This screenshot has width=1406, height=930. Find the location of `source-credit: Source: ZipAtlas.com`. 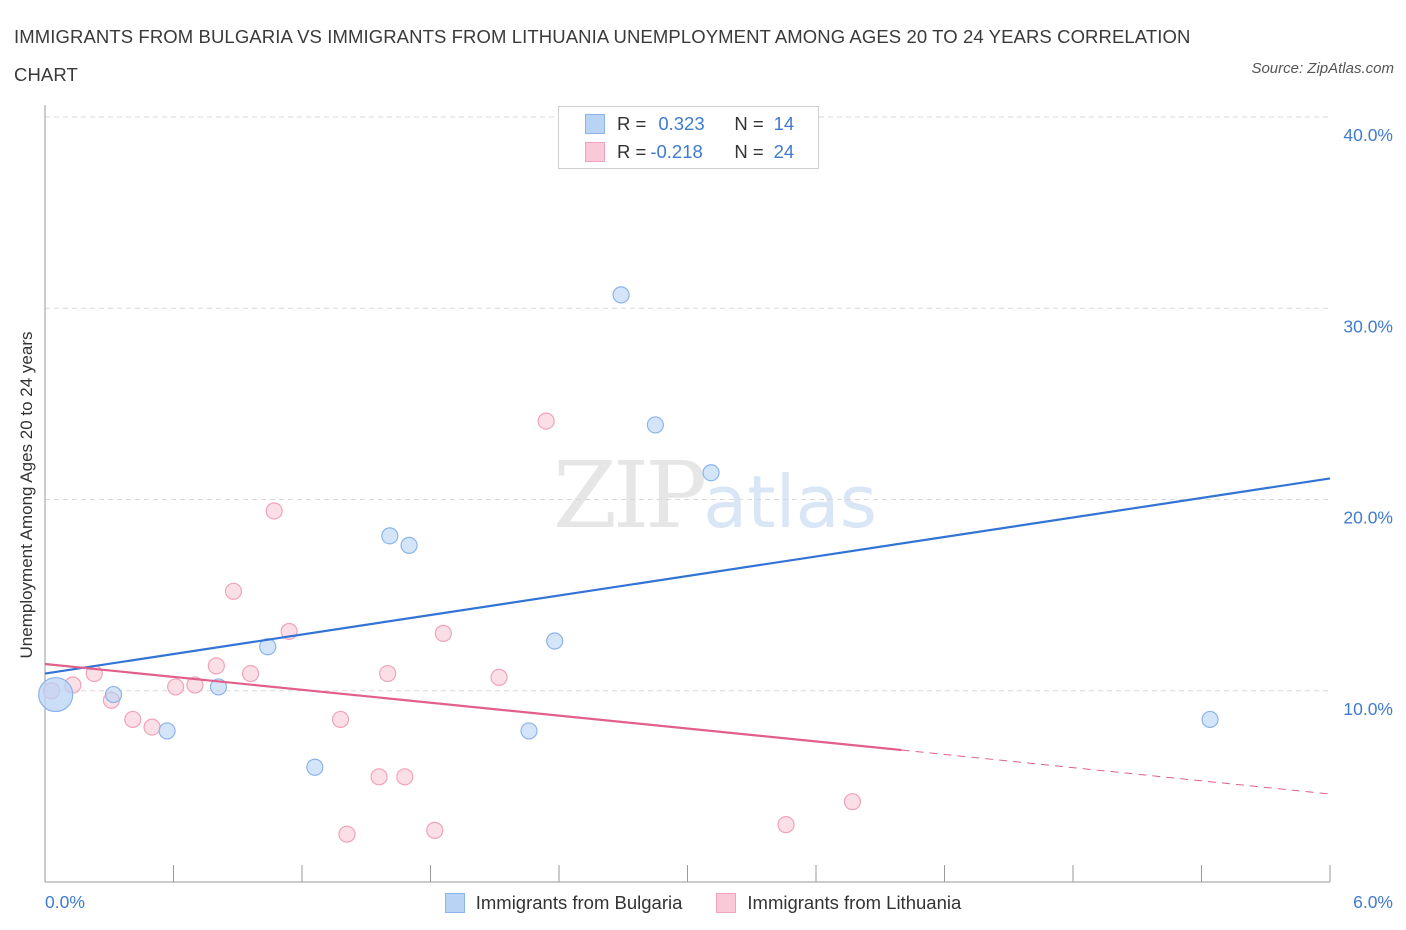

source-credit: Source: ZipAtlas.com is located at coordinates (1322, 68).